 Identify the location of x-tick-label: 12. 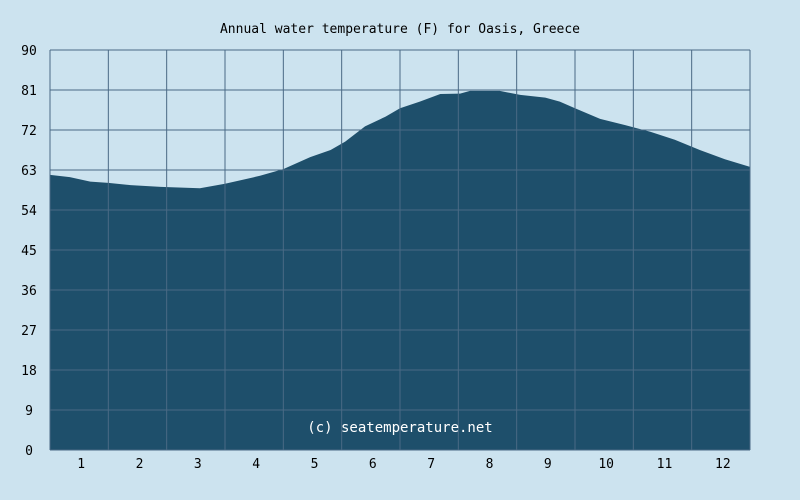
(723, 464).